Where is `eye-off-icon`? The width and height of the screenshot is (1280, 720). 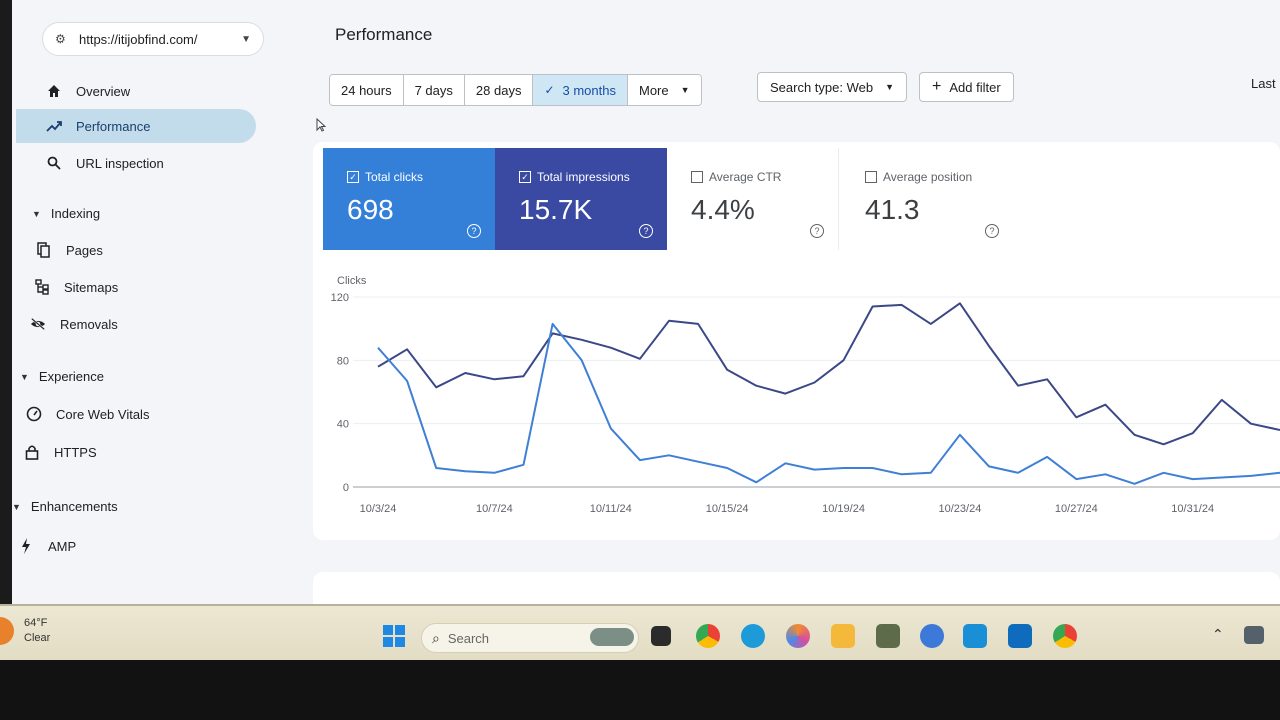
eye-off-icon is located at coordinates (38, 324).